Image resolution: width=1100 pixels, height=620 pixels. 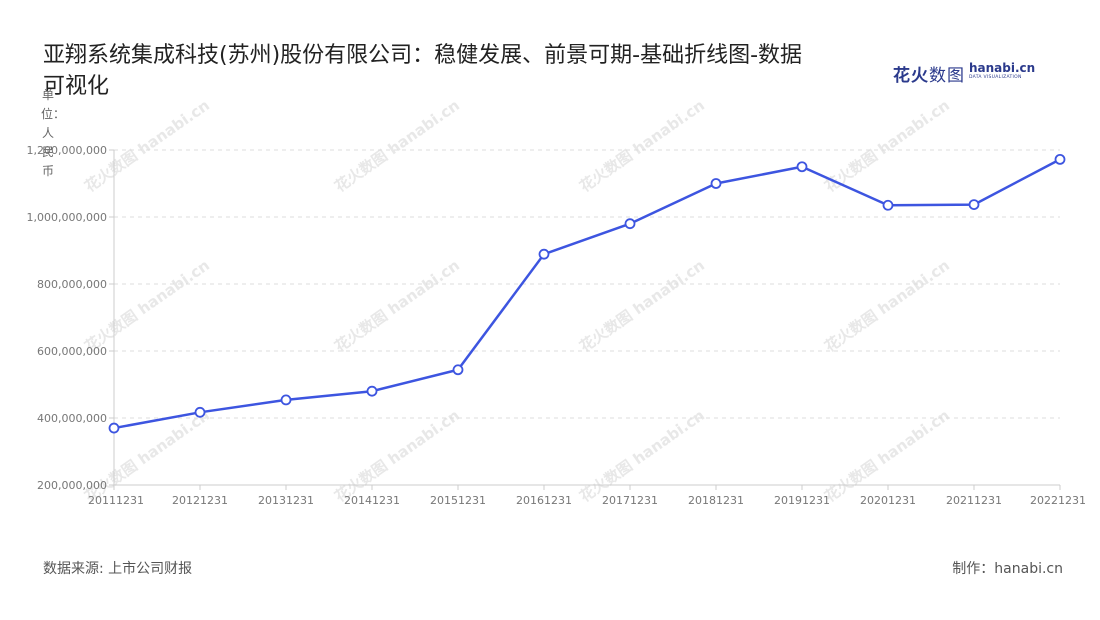 I want to click on brand-logo: 花火数图 hanabi.cn DATA VISUALIZATION, so click(x=964, y=73).